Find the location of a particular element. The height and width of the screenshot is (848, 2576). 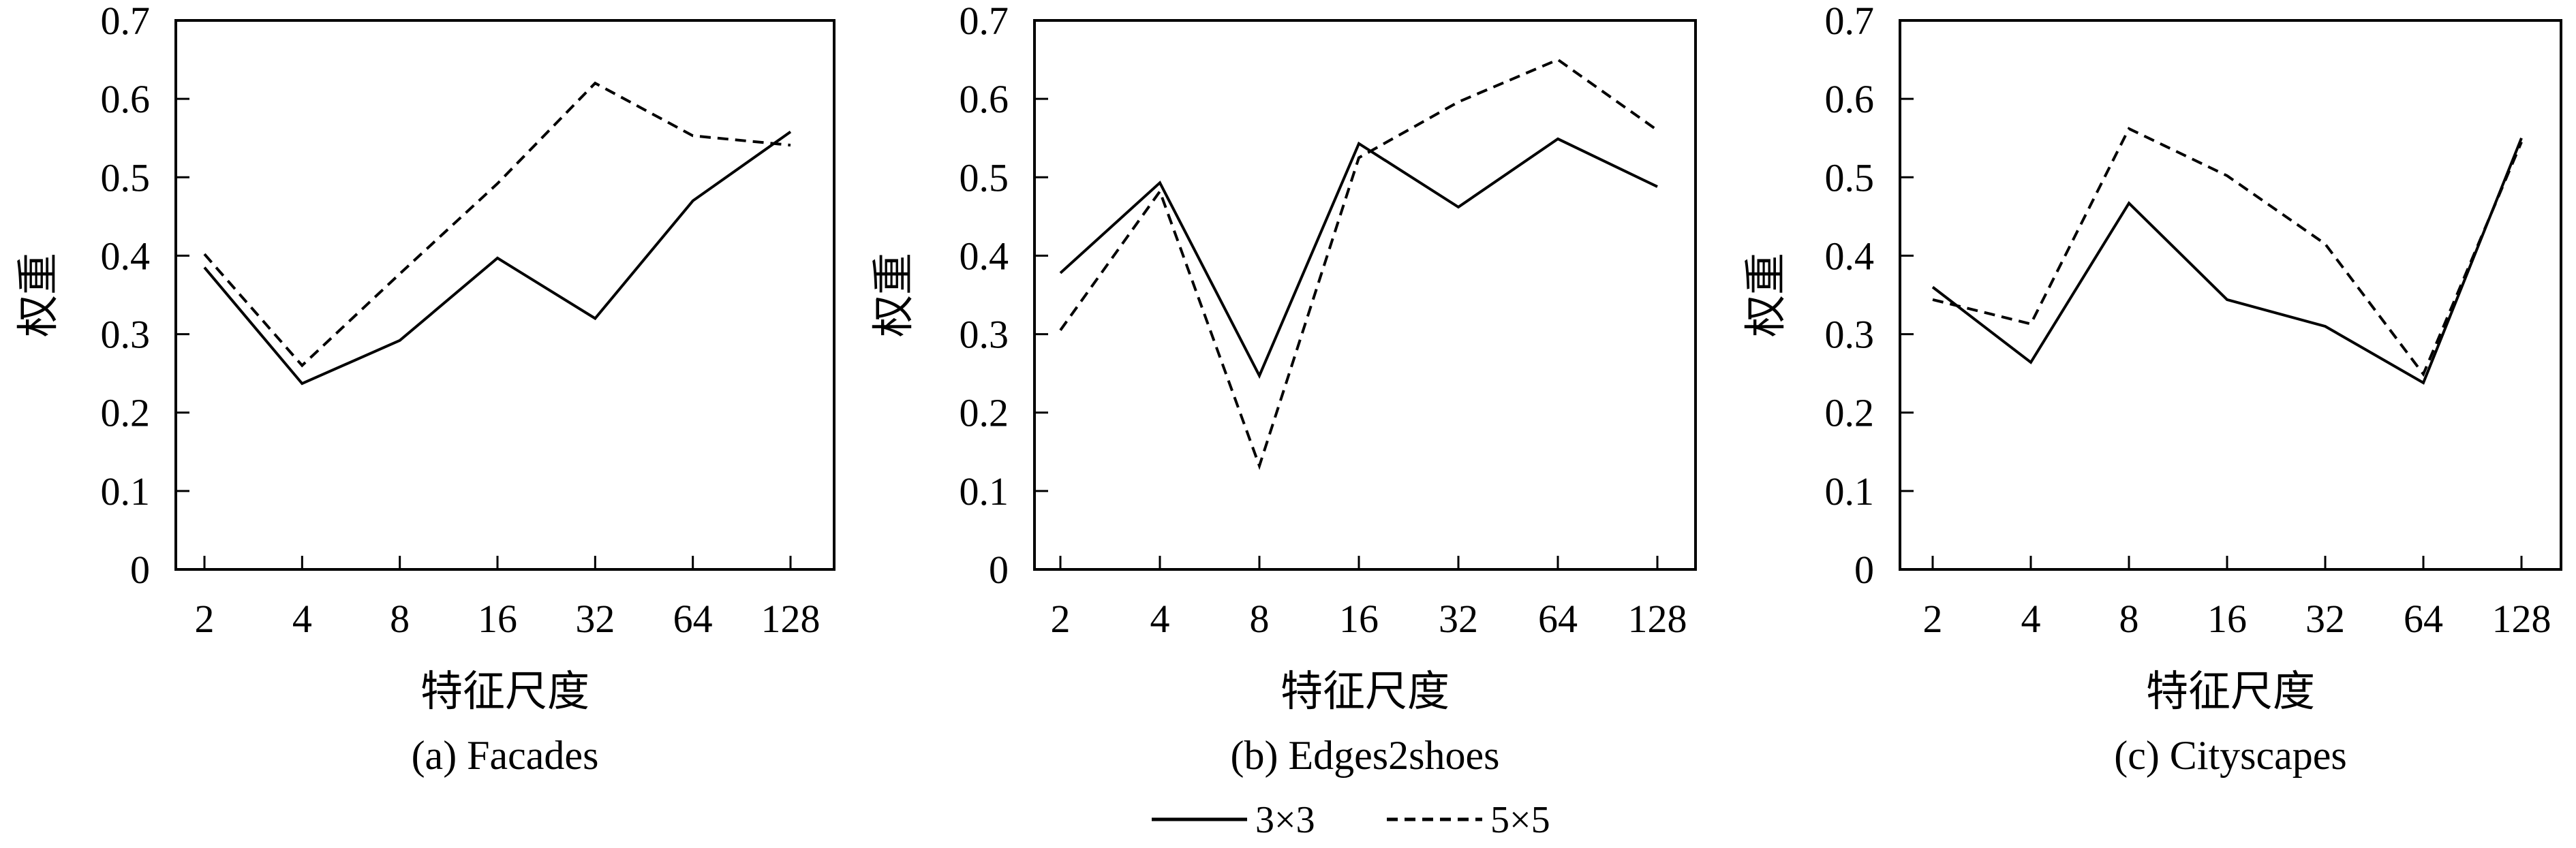

legend-label-5x5: 5×5 is located at coordinates (1520, 820).